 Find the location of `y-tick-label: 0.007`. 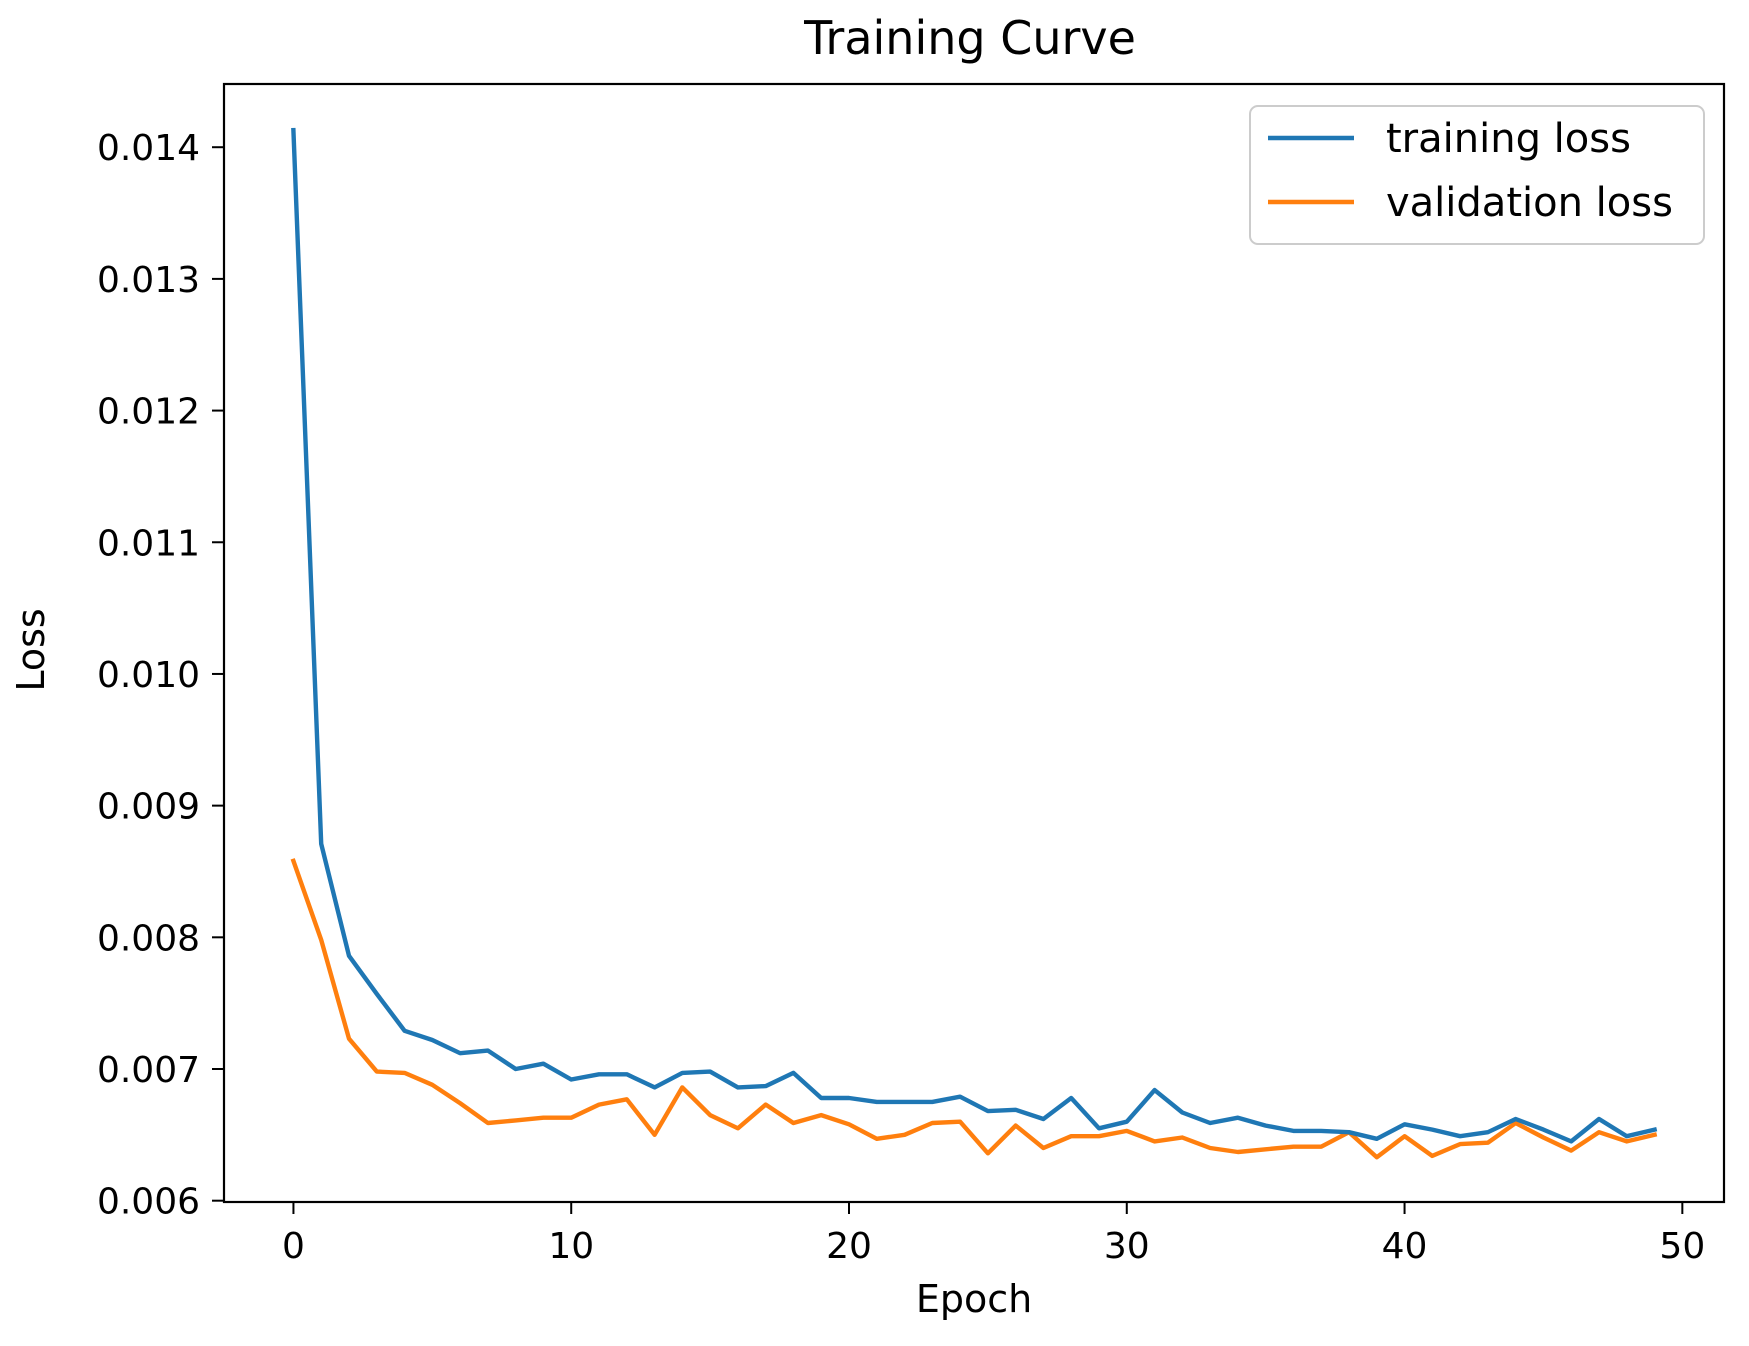

y-tick-label: 0.007 is located at coordinates (148, 1070).